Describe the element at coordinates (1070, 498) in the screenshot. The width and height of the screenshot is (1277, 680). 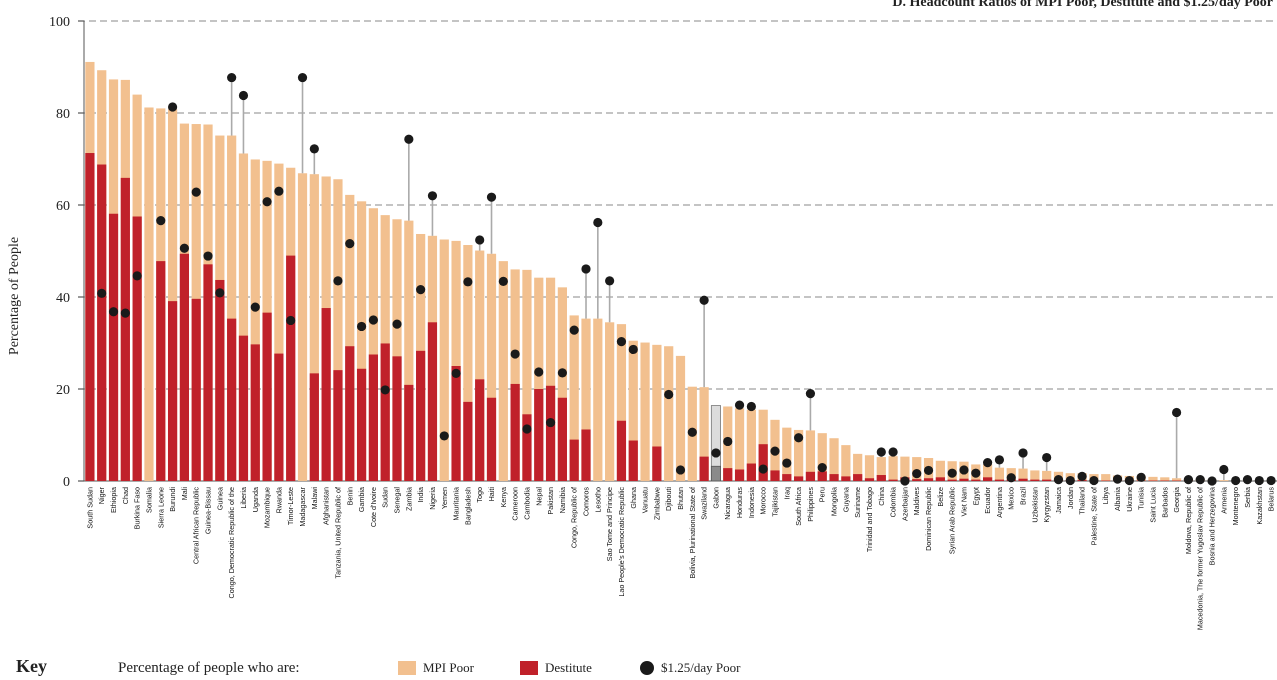
I see `x-tick-label: Jordan` at that location.